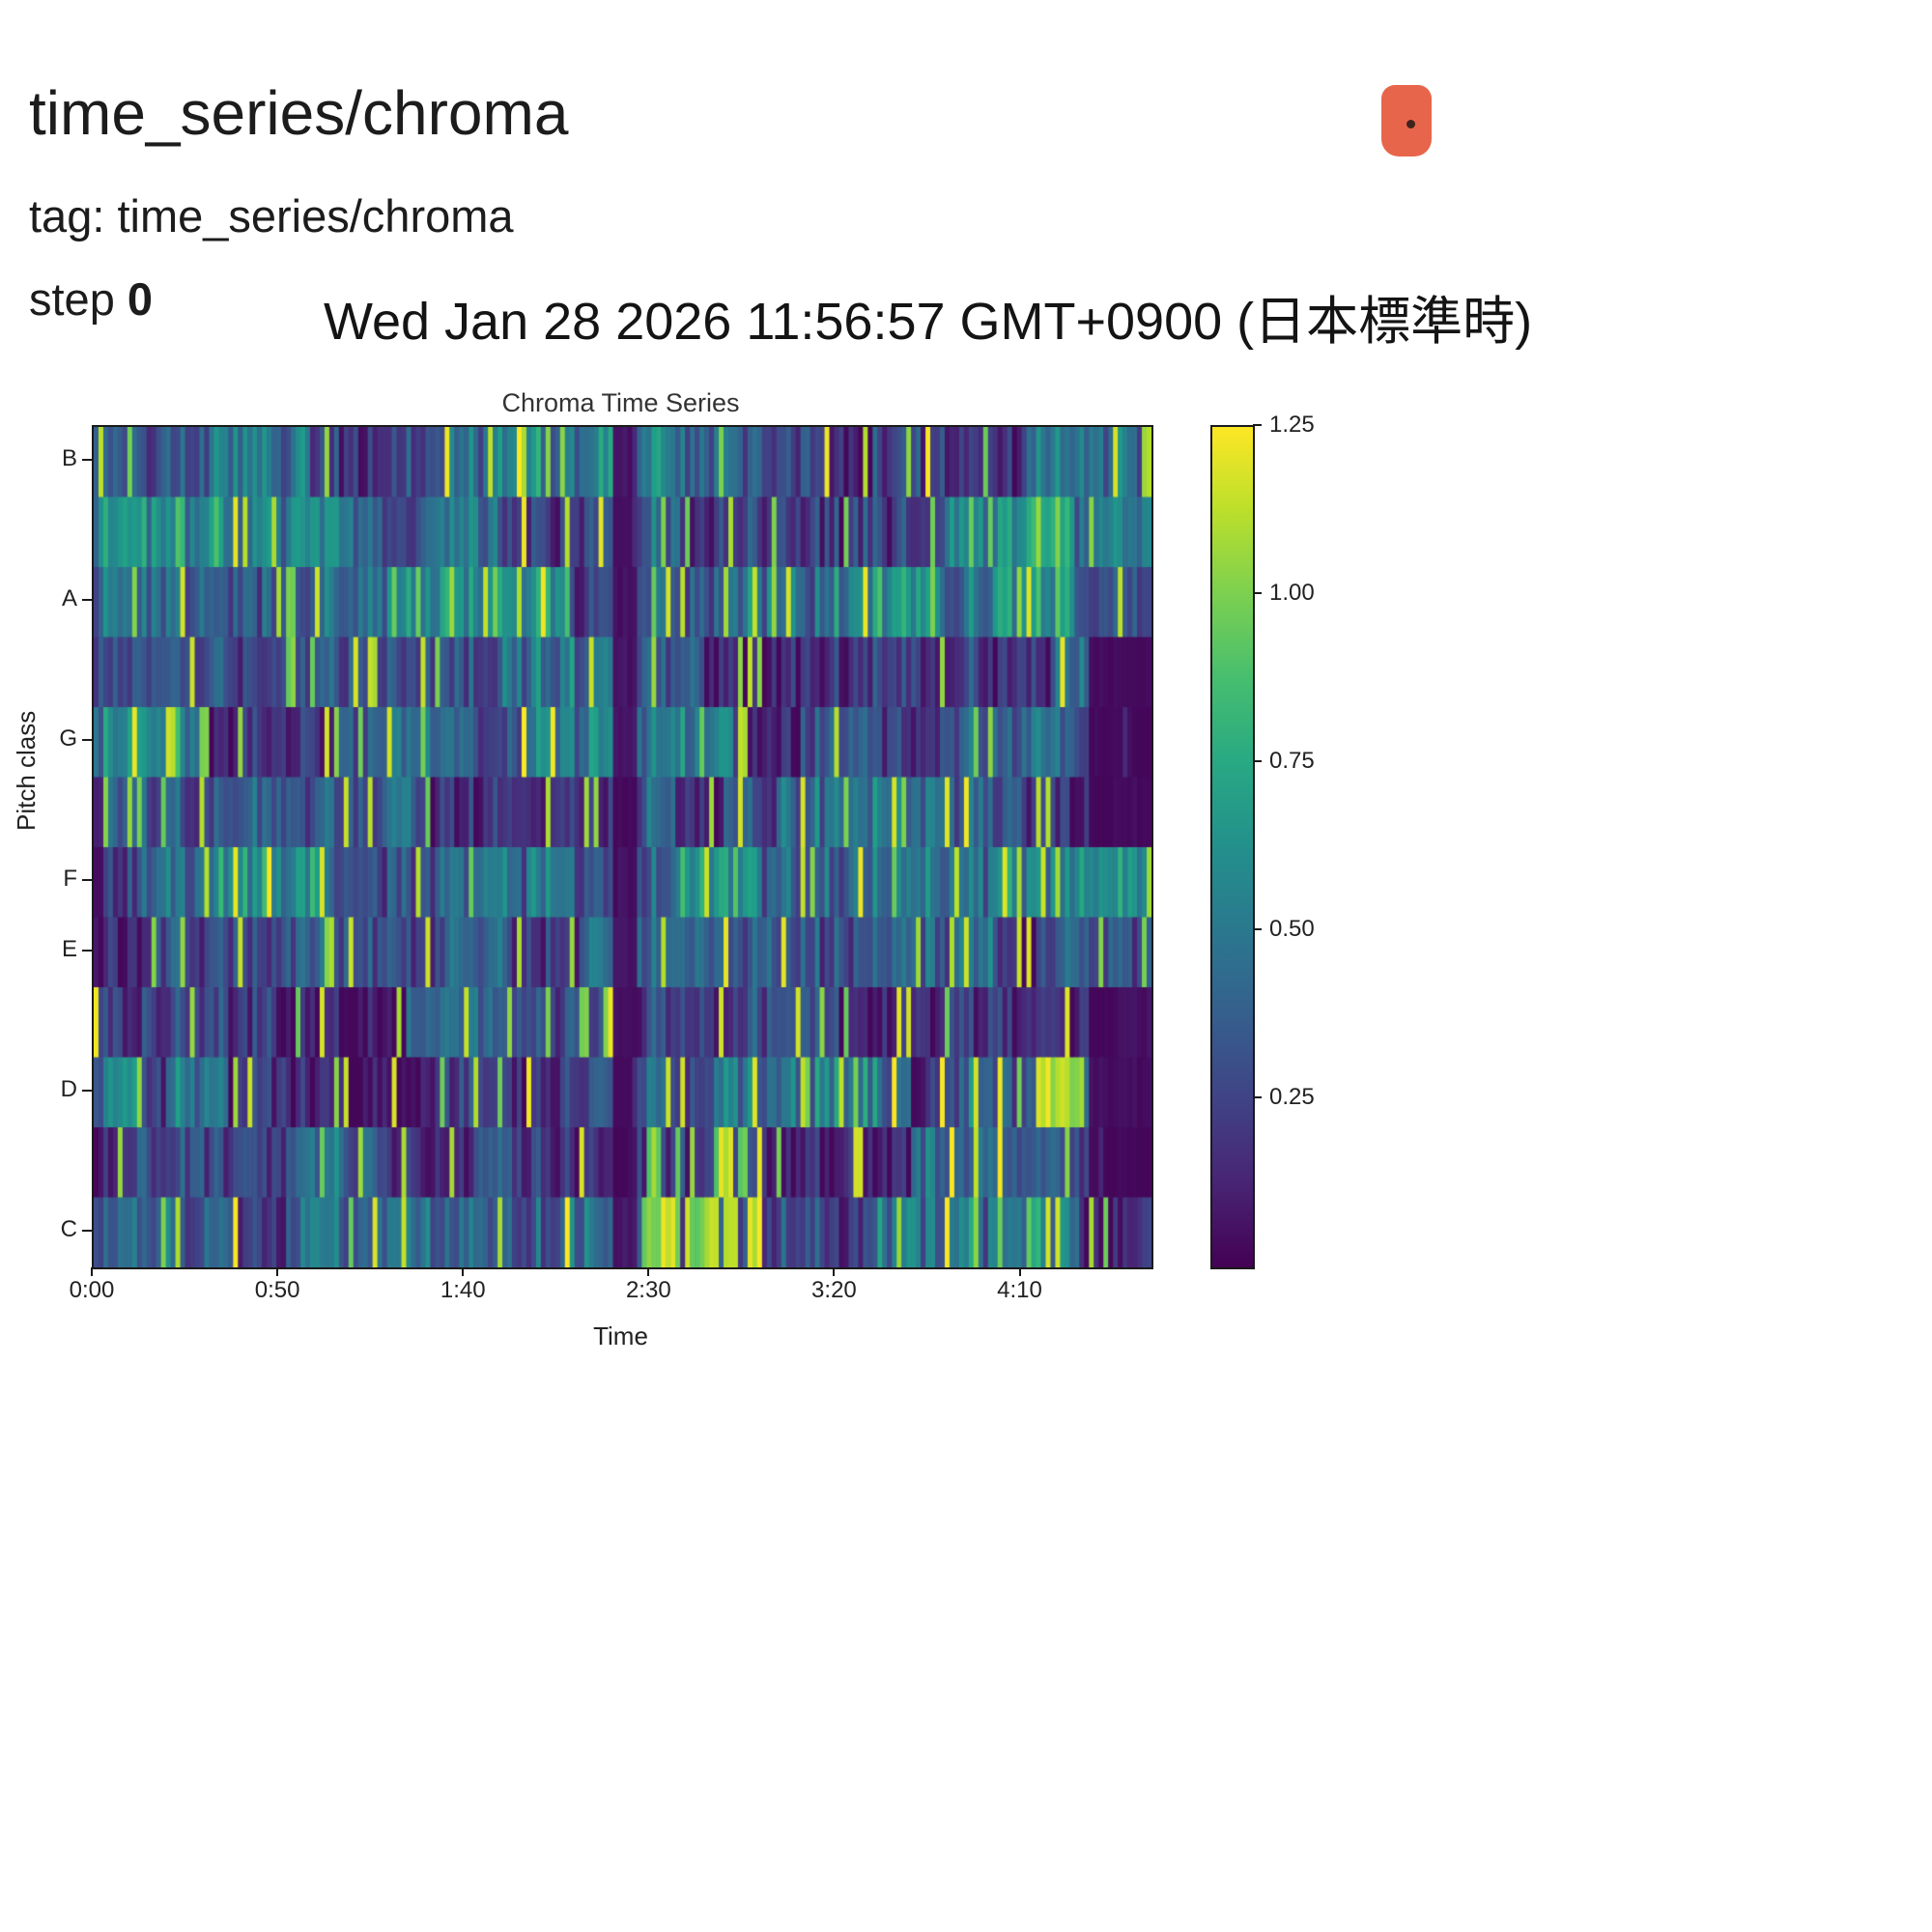 The width and height of the screenshot is (1932, 1932). Describe the element at coordinates (70, 879) in the screenshot. I see `y-tick-label: F` at that location.